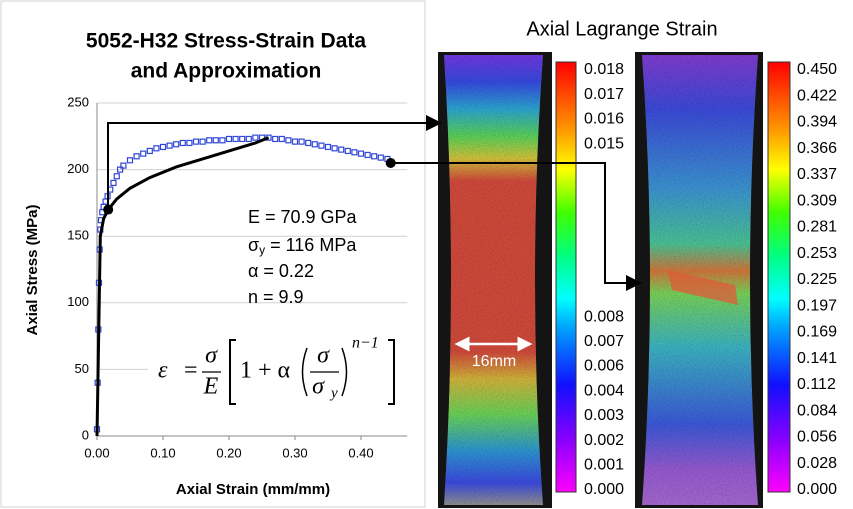 This screenshot has width=853, height=509. I want to click on annotation: σy = 116 MPa, so click(302, 246).